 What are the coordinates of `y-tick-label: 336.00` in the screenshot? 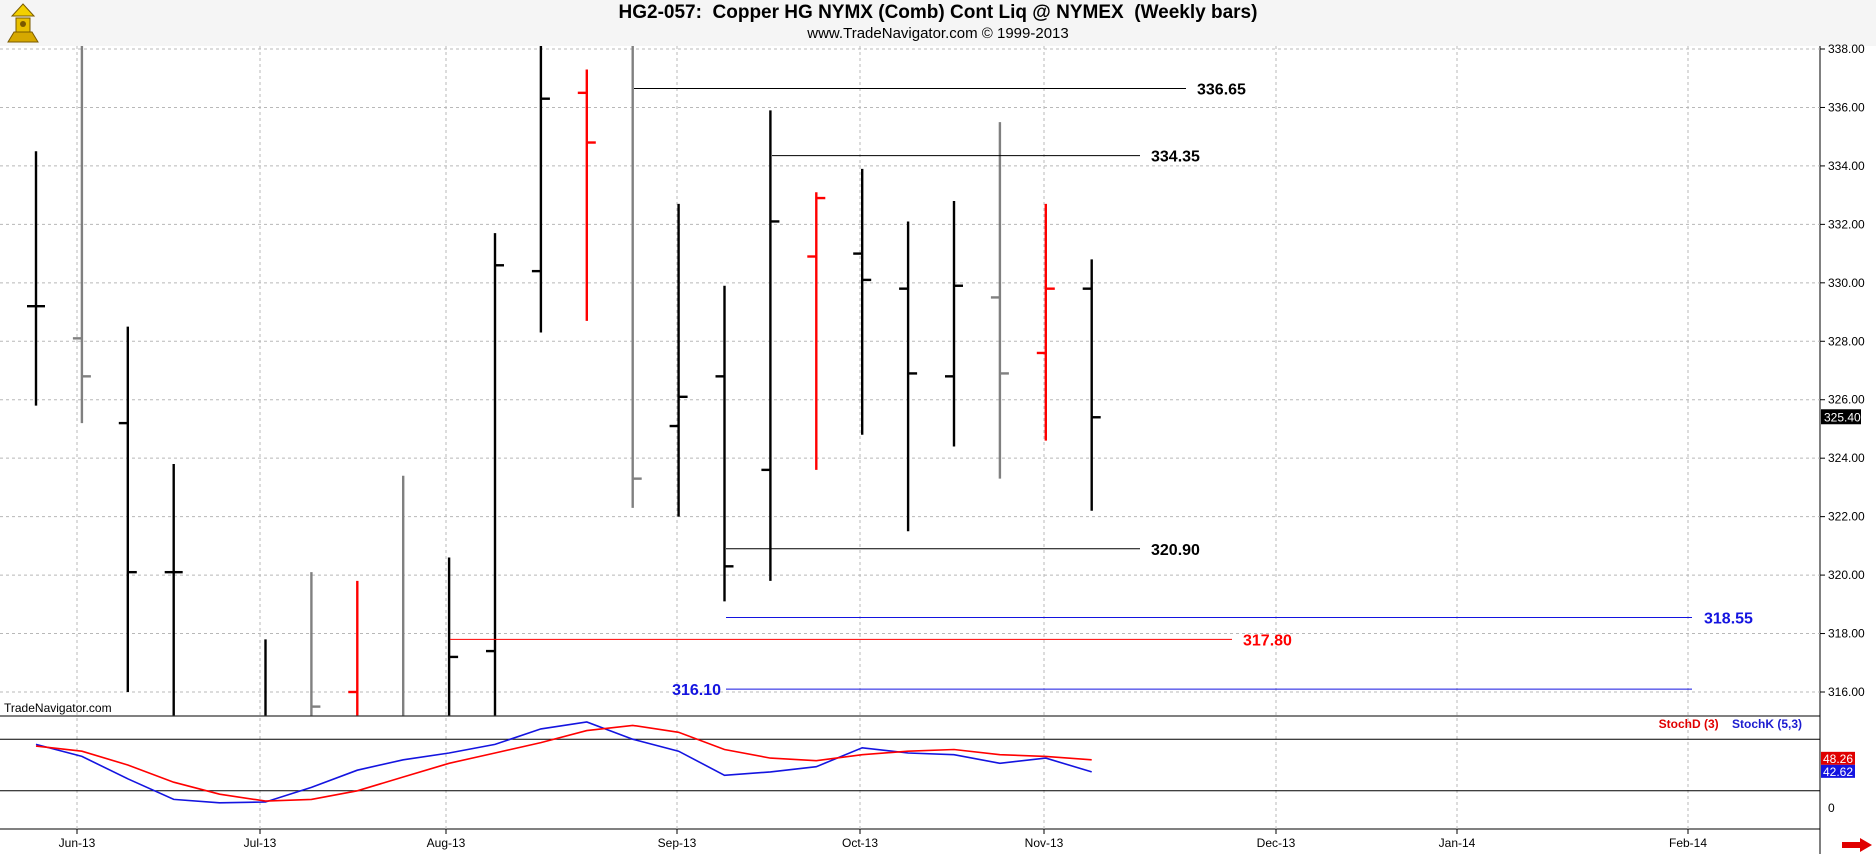 It's located at (1846, 107).